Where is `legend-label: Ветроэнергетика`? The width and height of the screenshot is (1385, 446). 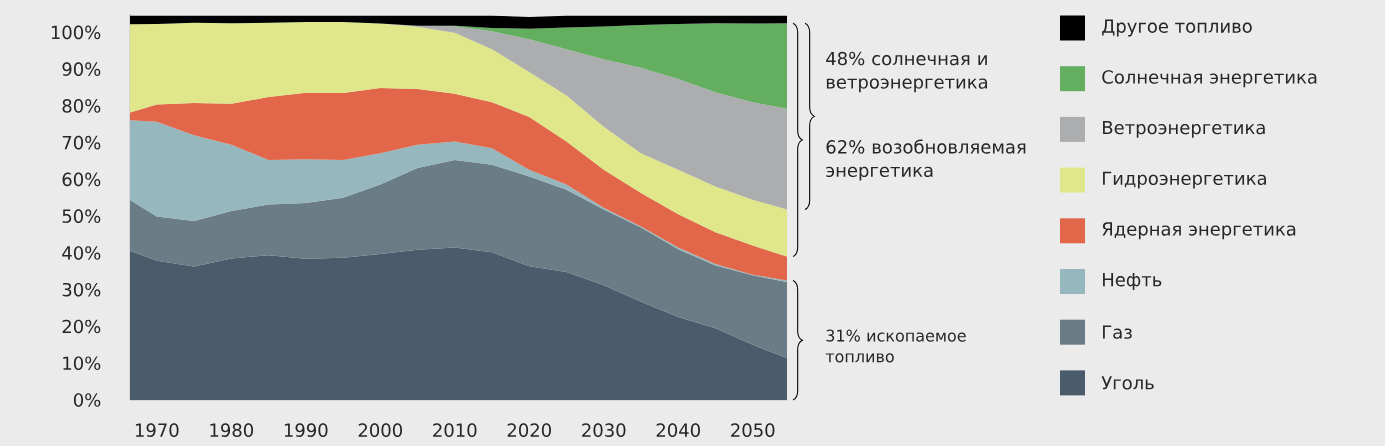
legend-label: Ветроэнергетика is located at coordinates (1184, 129).